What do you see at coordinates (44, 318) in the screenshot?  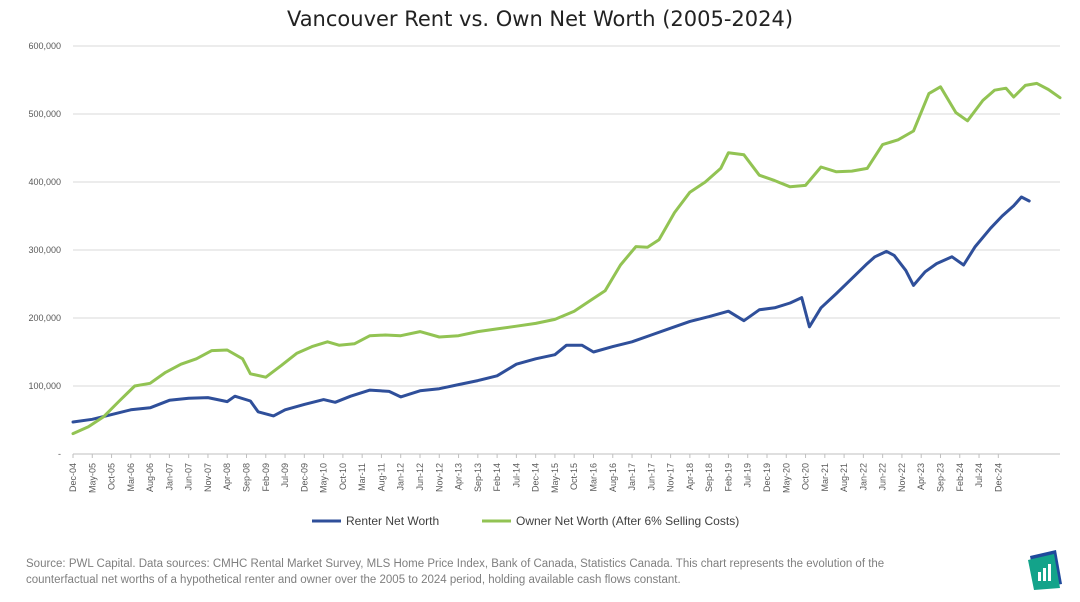 I see `y-tick-label: 200,000` at bounding box center [44, 318].